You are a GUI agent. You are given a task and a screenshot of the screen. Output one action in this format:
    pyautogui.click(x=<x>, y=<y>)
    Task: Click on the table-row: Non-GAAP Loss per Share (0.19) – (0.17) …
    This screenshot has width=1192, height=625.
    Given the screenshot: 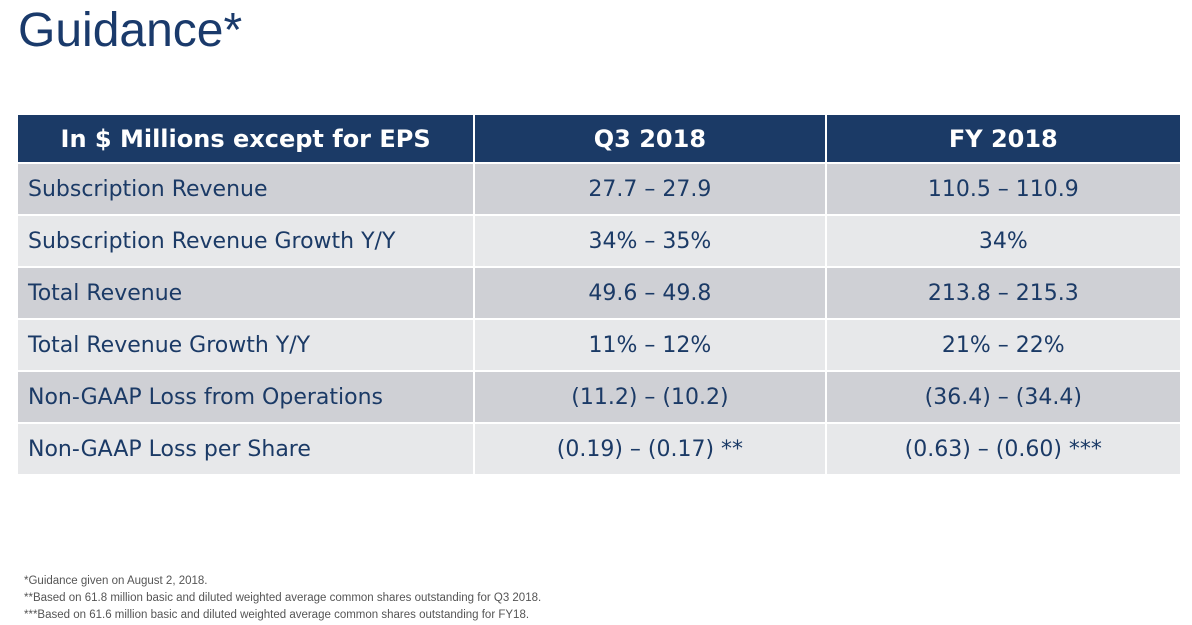 What is the action you would take?
    pyautogui.click(x=599, y=449)
    